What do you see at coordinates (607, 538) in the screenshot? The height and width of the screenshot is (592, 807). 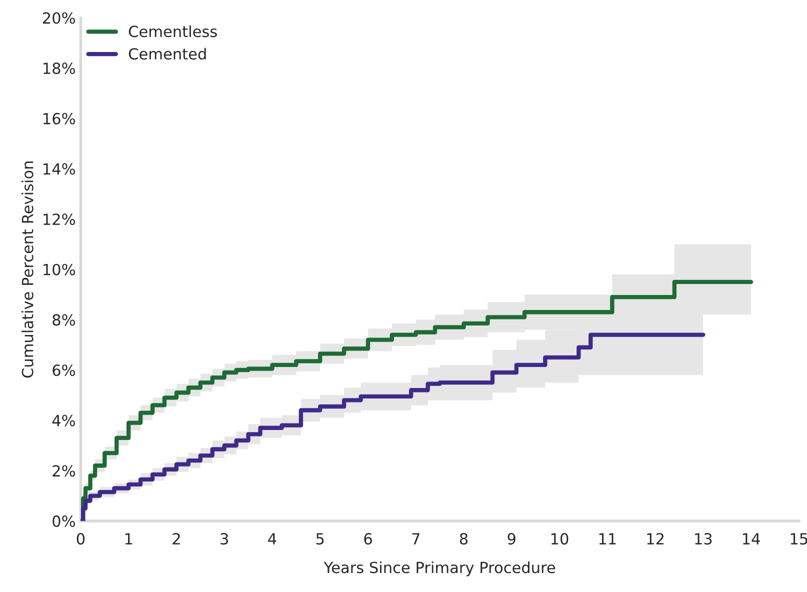 I see `x-tick-label: 11` at bounding box center [607, 538].